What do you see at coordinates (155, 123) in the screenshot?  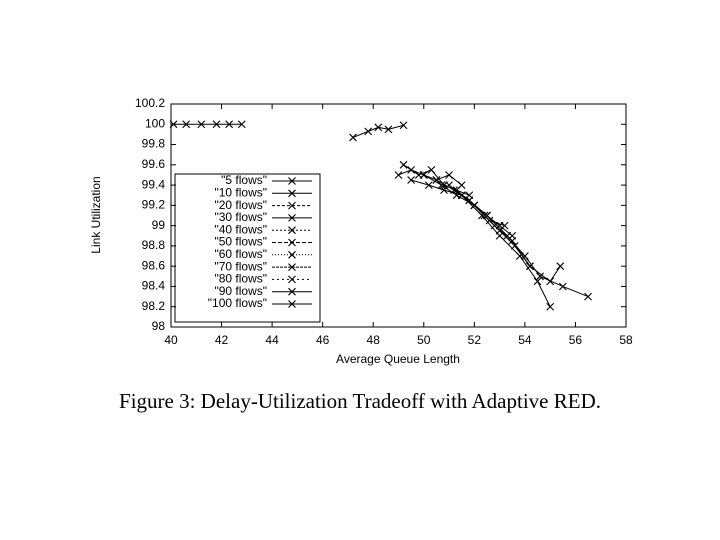 I see `y-tick-label: 100` at bounding box center [155, 123].